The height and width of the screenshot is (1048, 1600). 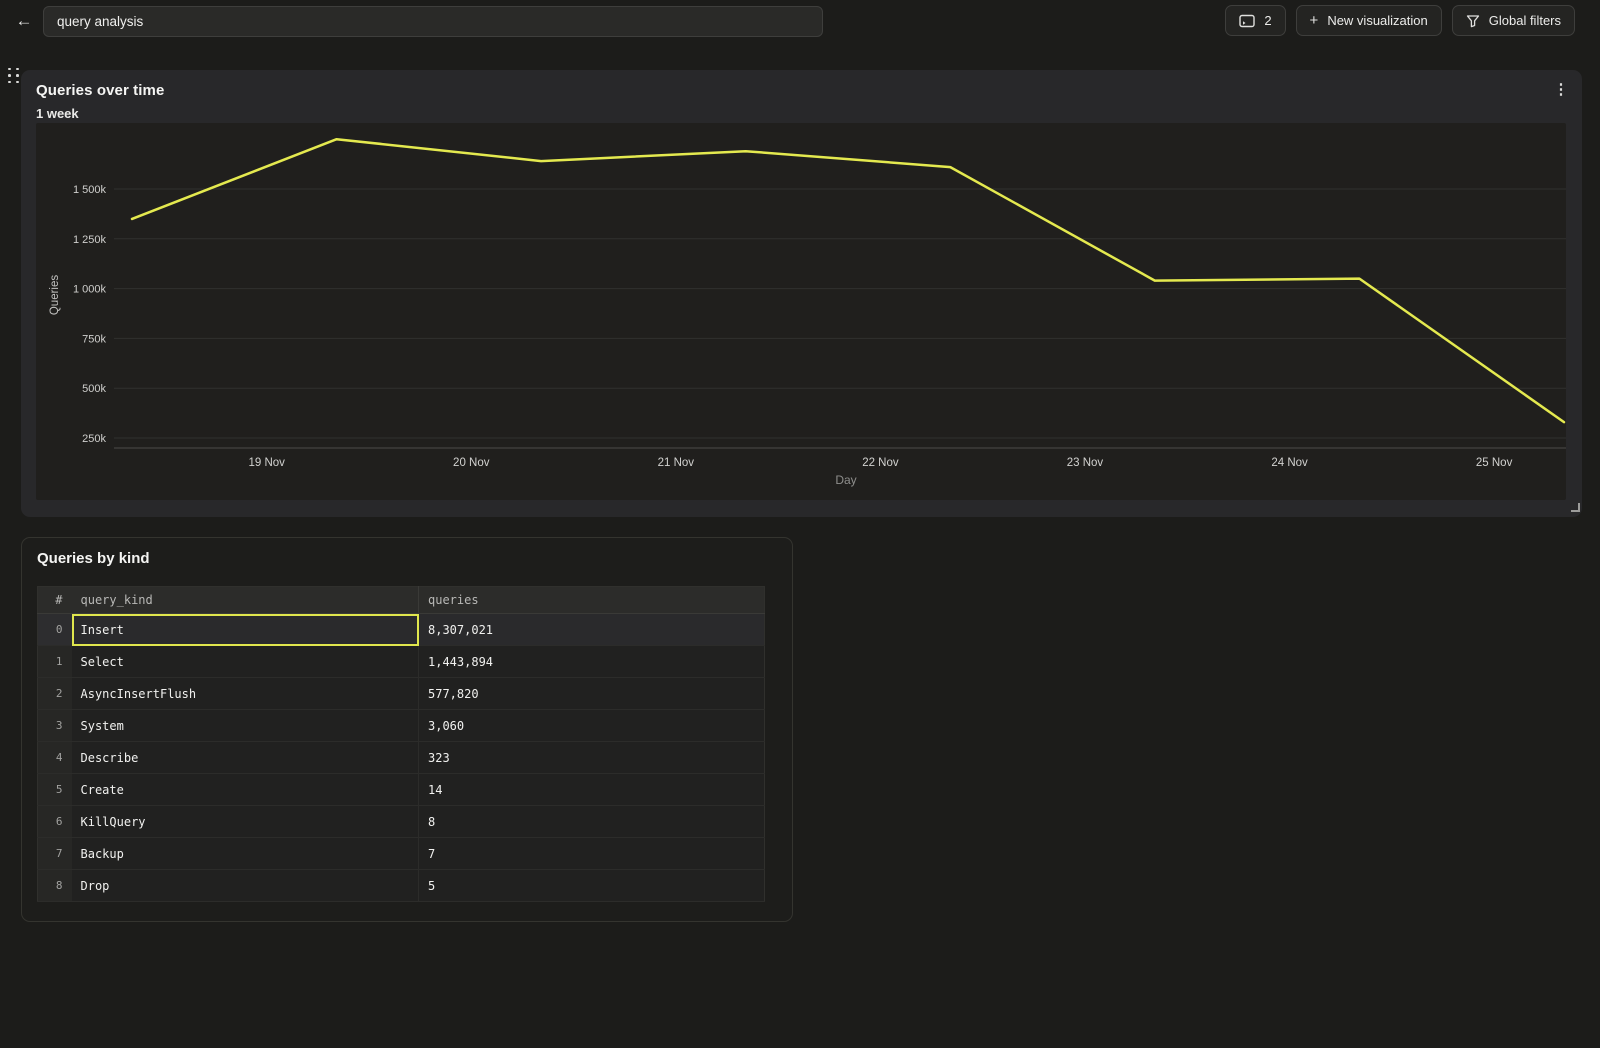 I want to click on table-row: 1 Select 1,443,894, so click(x=401, y=661).